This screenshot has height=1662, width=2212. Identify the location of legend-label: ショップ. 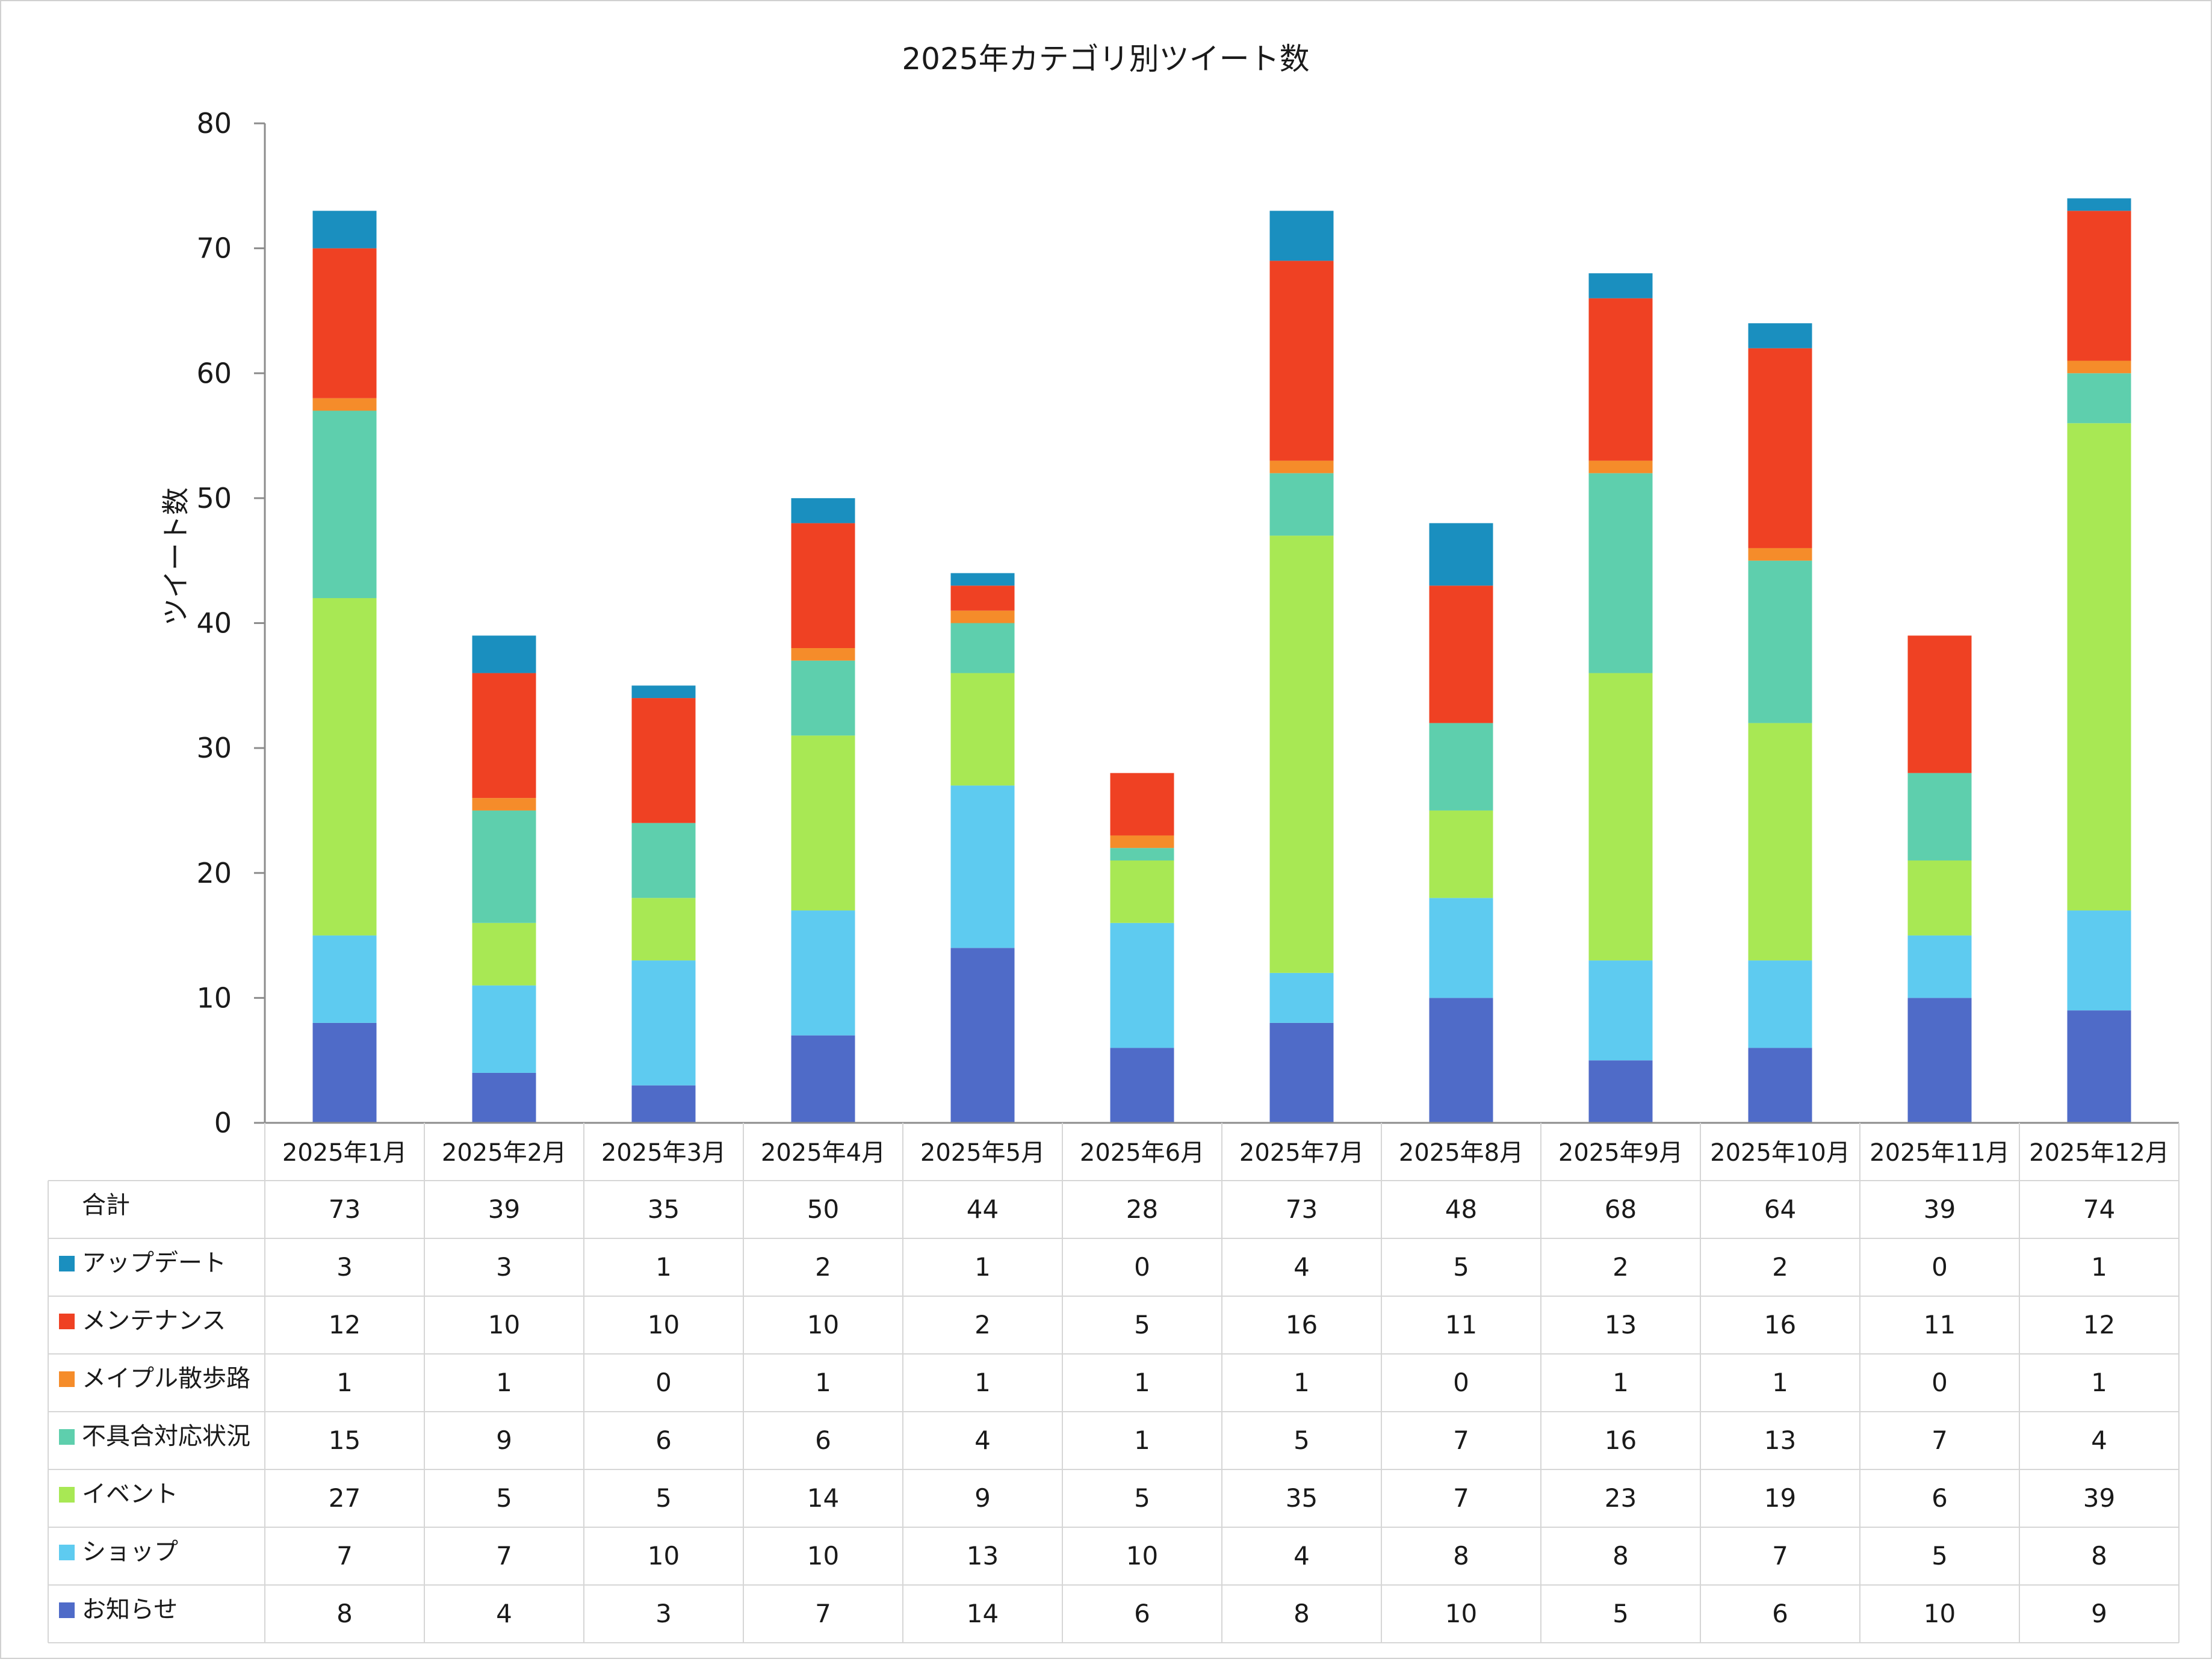
(130, 1552).